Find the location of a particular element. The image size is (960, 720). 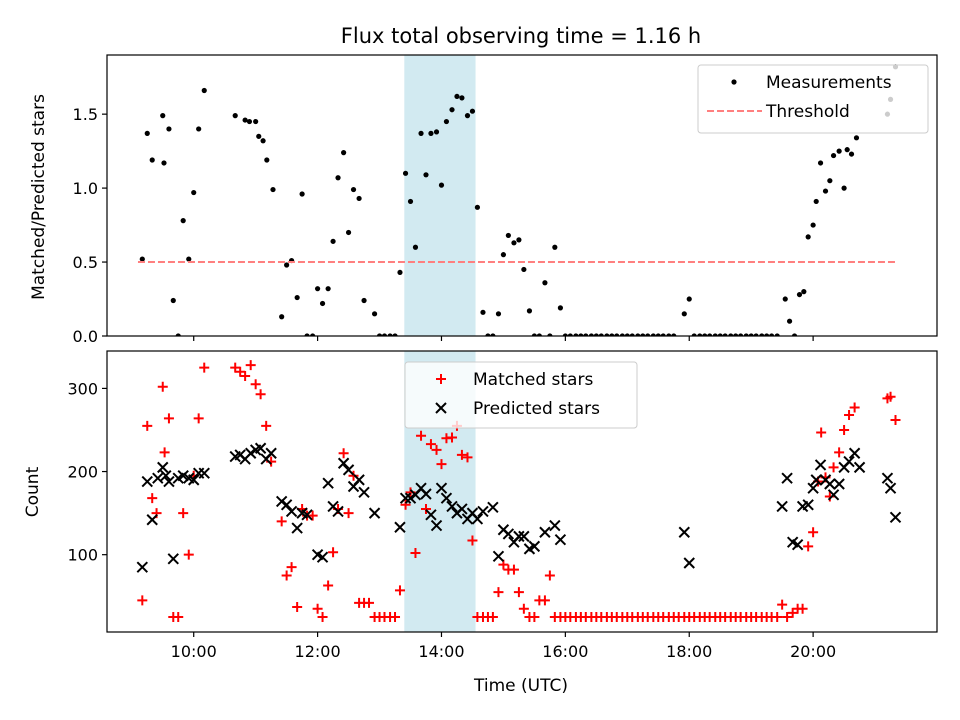

y-tick-label: 100 is located at coordinates (82, 555).